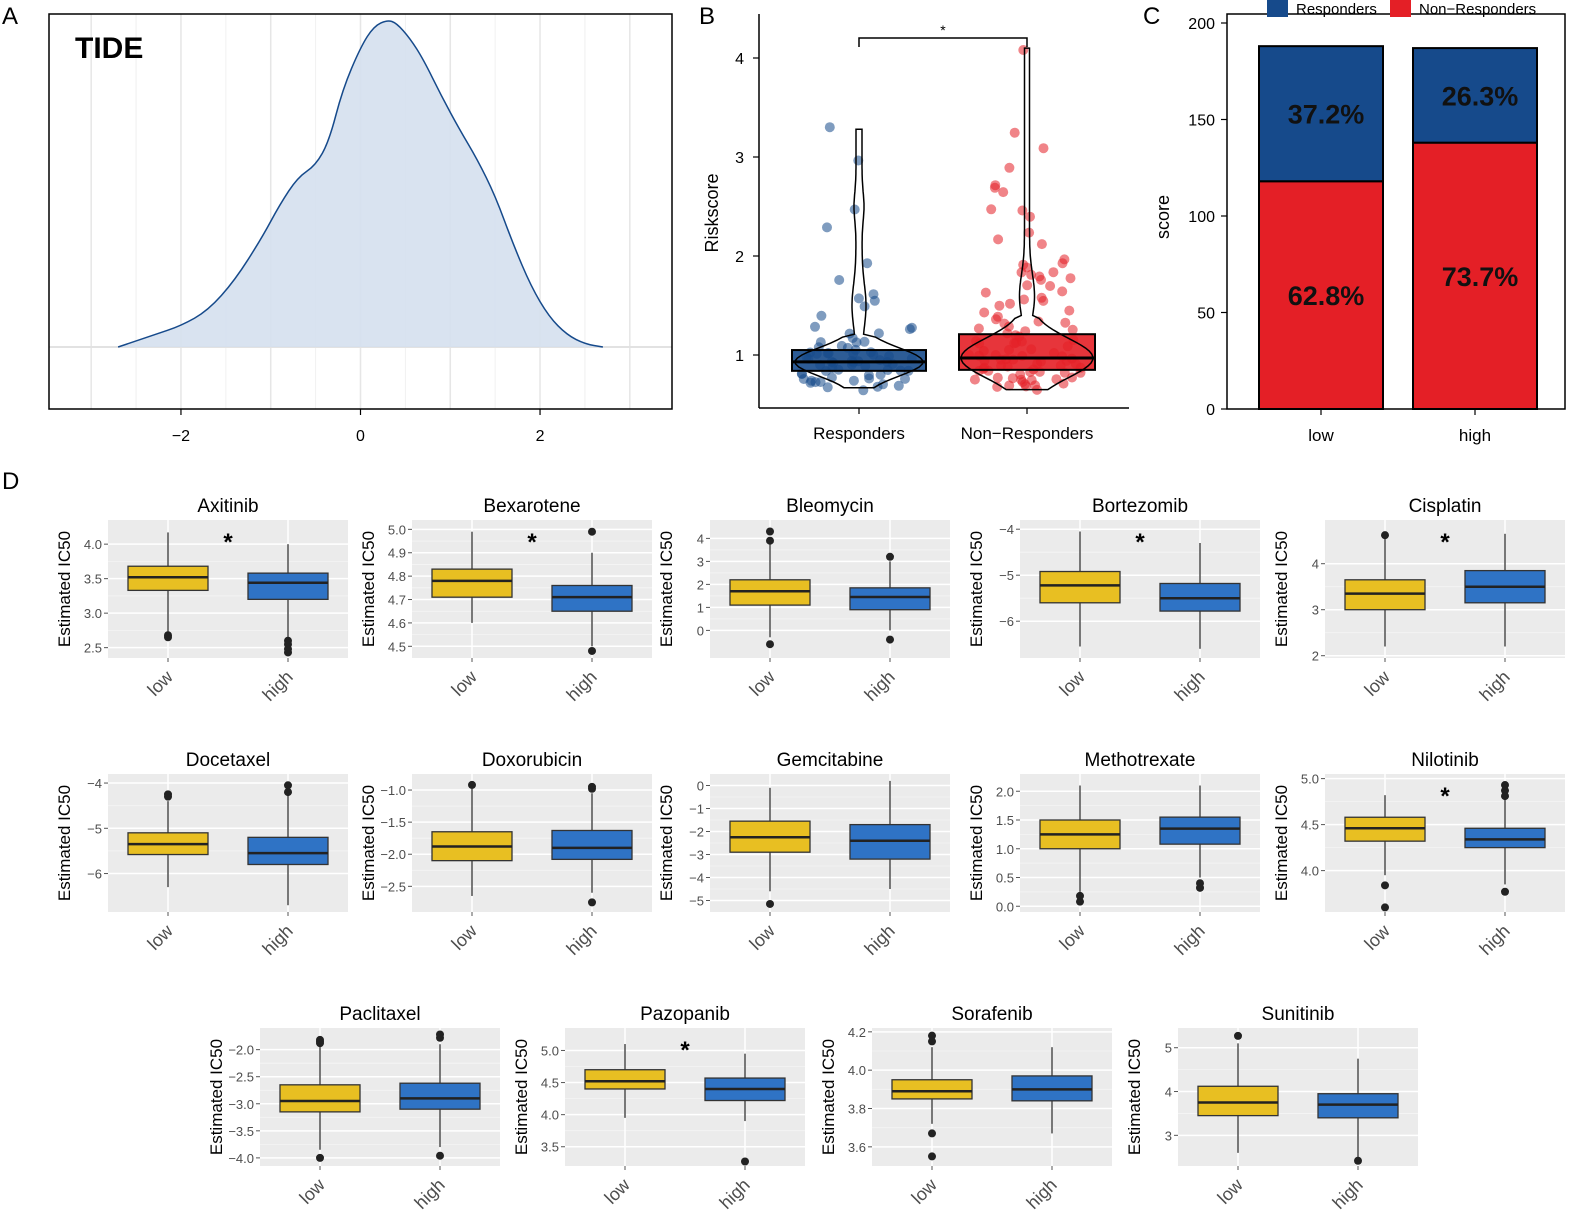  Describe the element at coordinates (393, 822) in the screenshot. I see `d-y-tick-label: −1.5` at that location.